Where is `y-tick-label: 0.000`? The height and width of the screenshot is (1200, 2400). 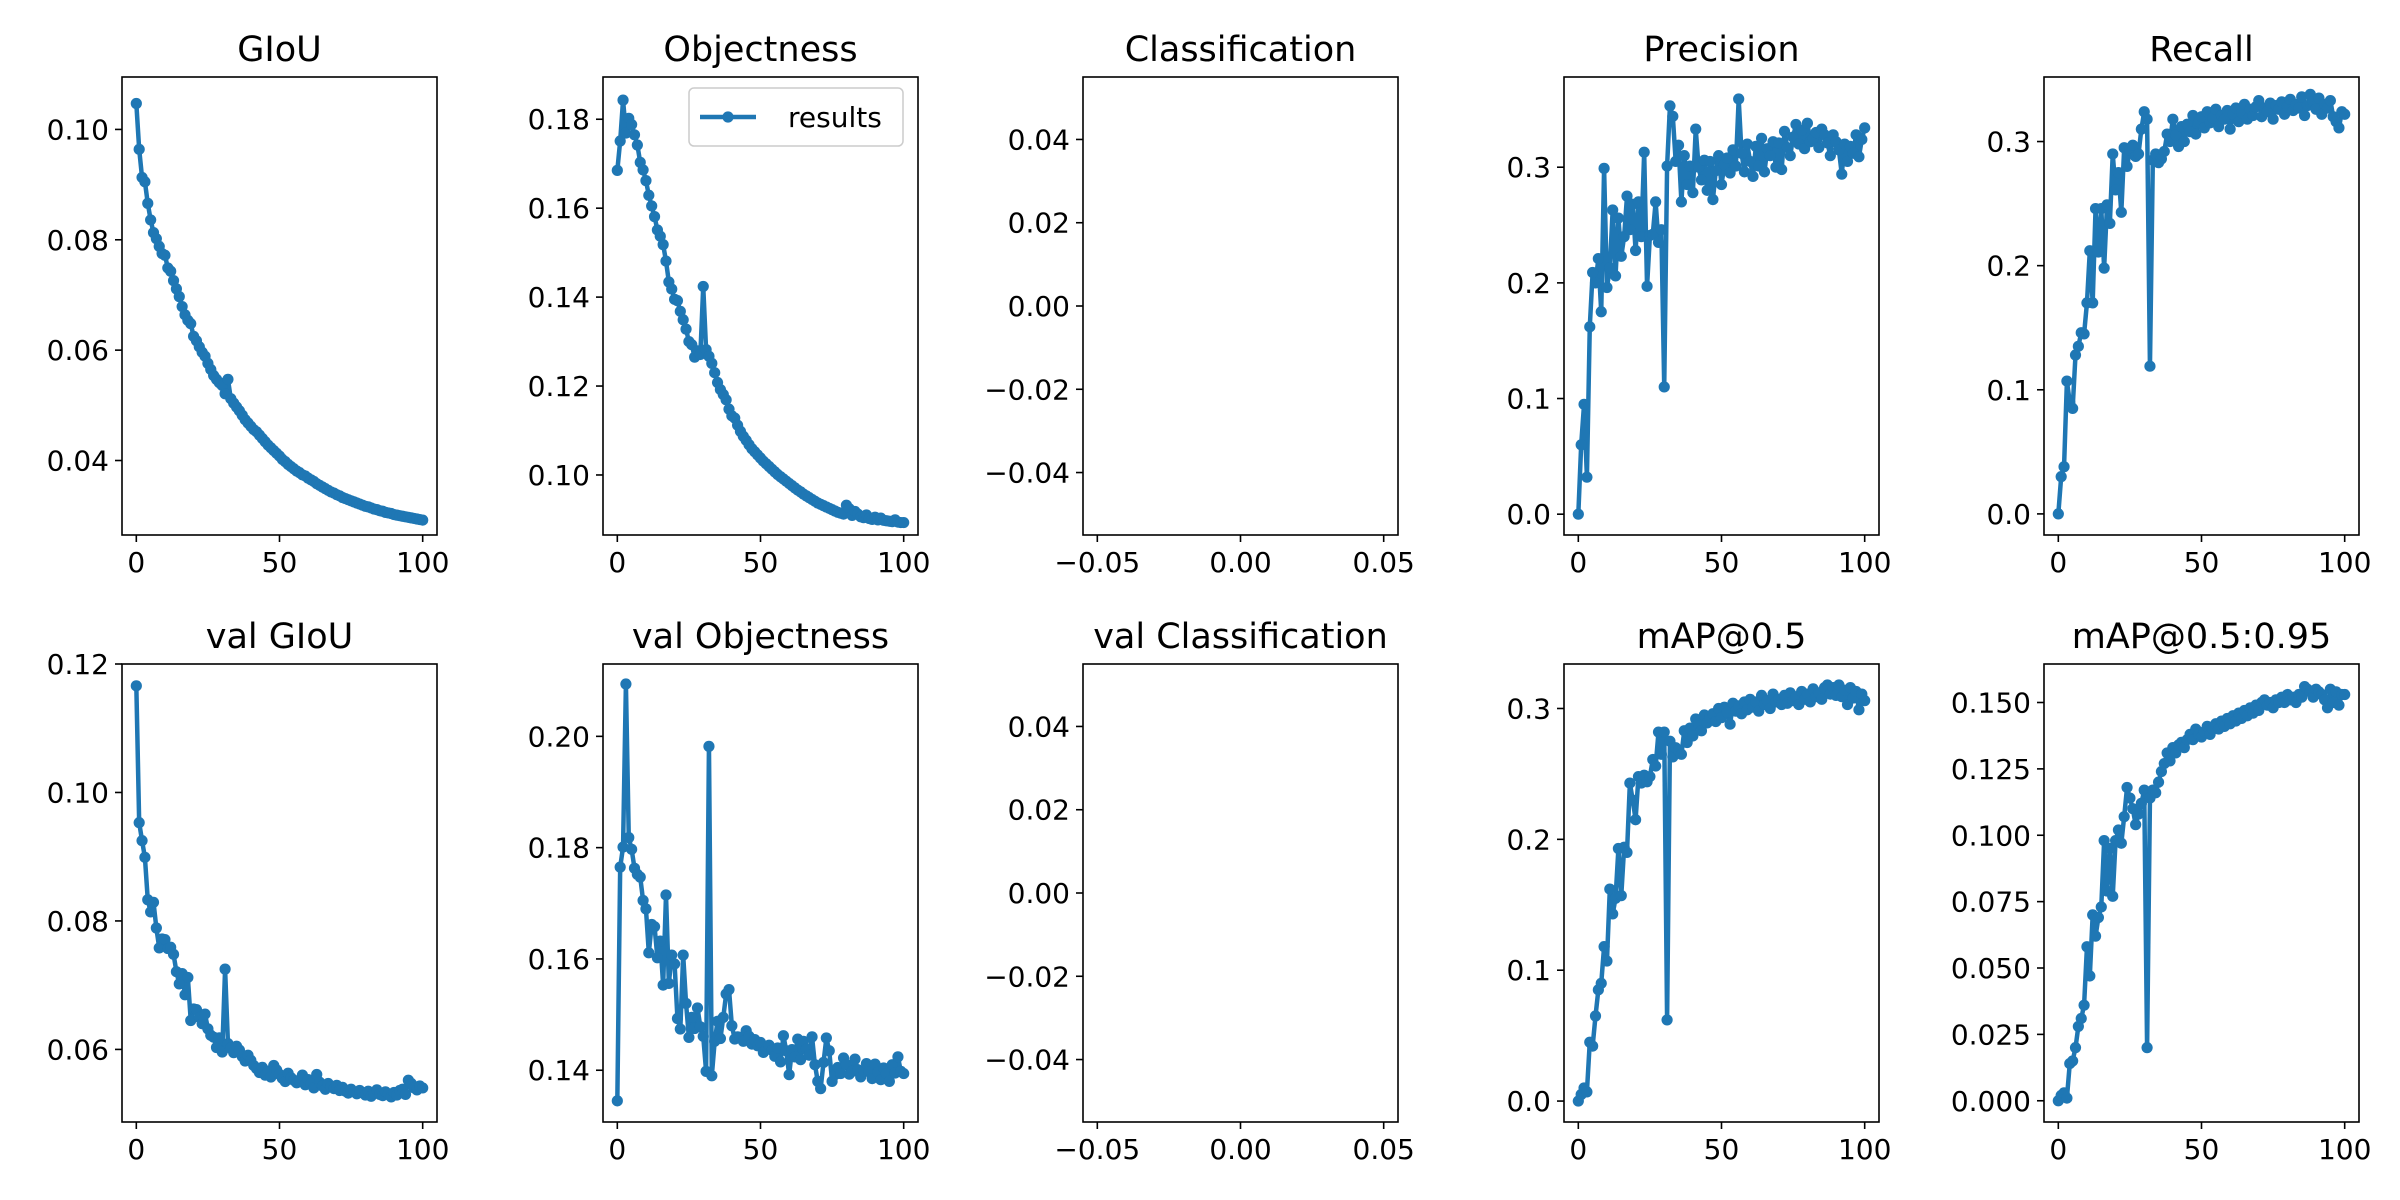 y-tick-label: 0.000 is located at coordinates (1991, 1101).